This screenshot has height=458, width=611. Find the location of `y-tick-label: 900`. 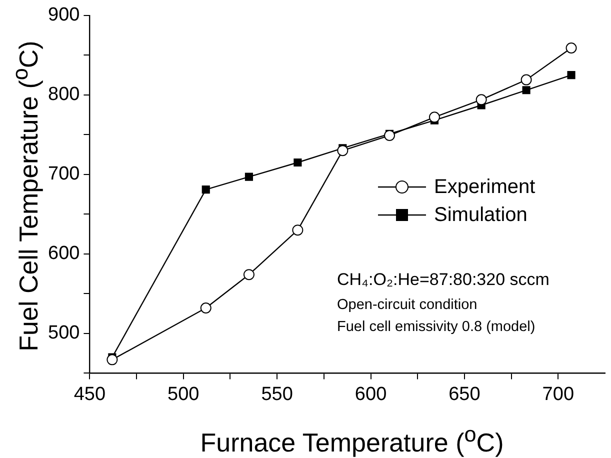

y-tick-label: 900 is located at coordinates (64, 15).